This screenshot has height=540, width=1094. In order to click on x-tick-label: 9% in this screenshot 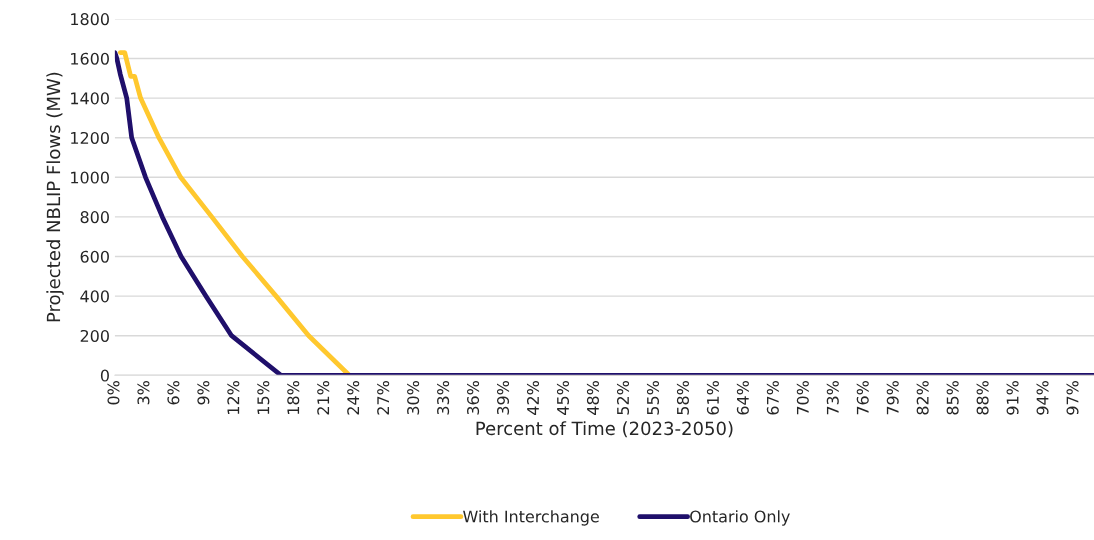, I will do `click(203, 393)`.